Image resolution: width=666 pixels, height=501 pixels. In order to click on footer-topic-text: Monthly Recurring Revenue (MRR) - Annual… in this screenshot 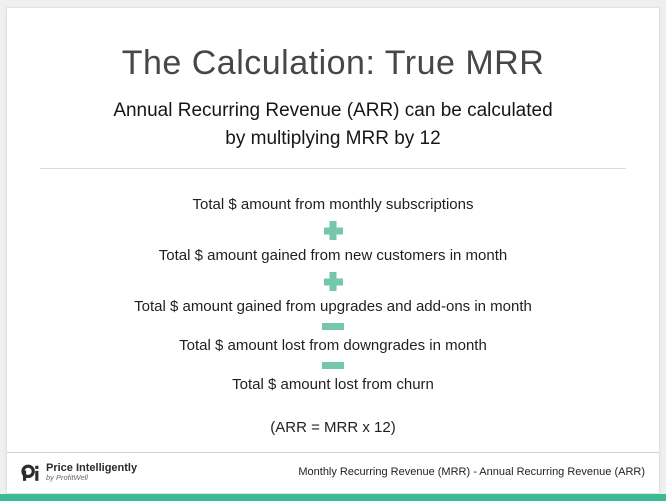, I will do `click(471, 472)`.